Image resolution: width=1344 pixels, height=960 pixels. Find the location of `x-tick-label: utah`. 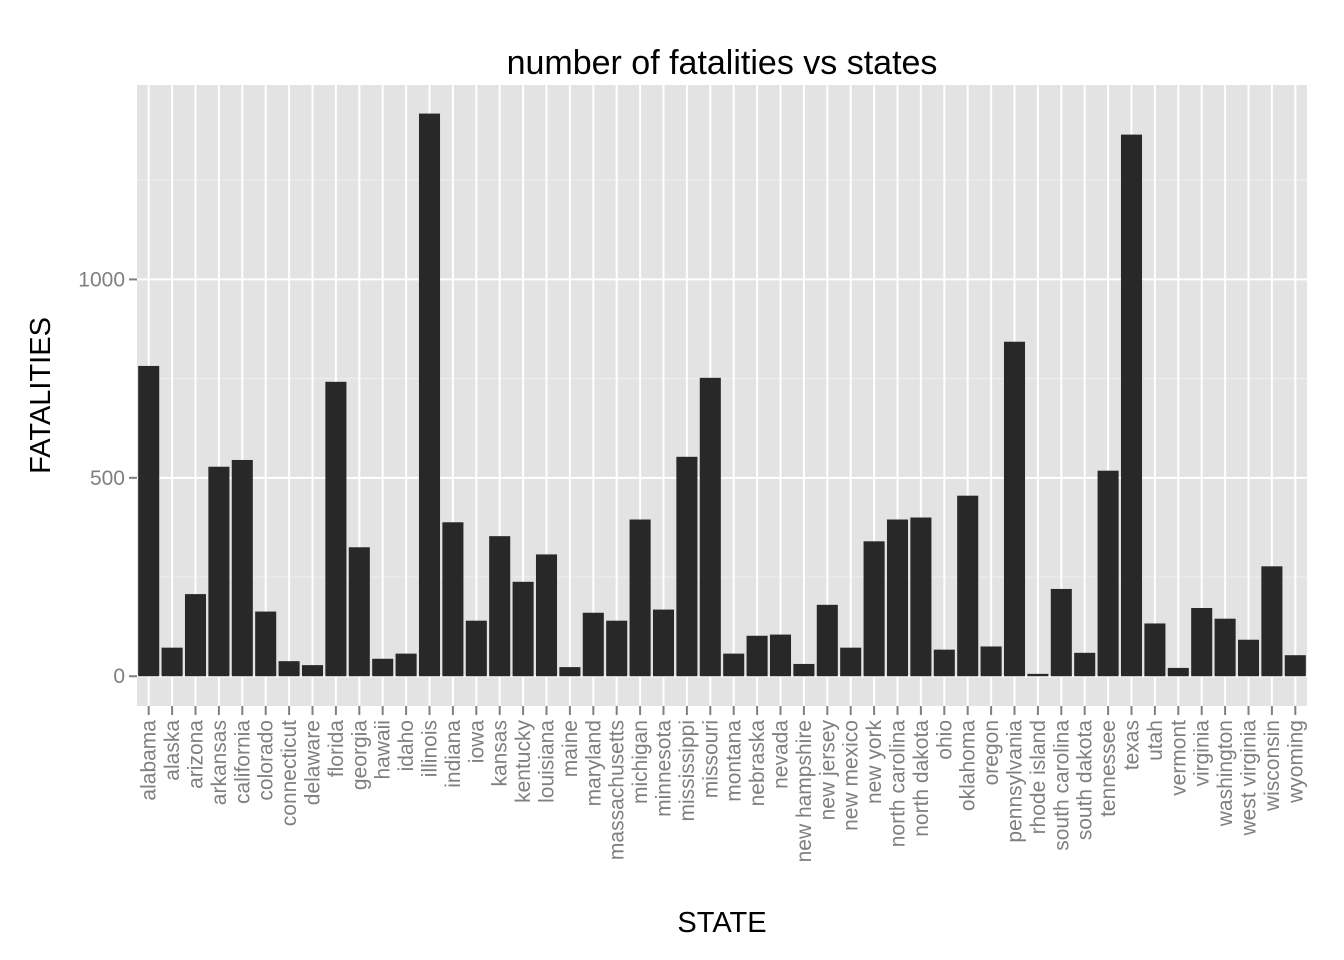

x-tick-label: utah is located at coordinates (1155, 740).